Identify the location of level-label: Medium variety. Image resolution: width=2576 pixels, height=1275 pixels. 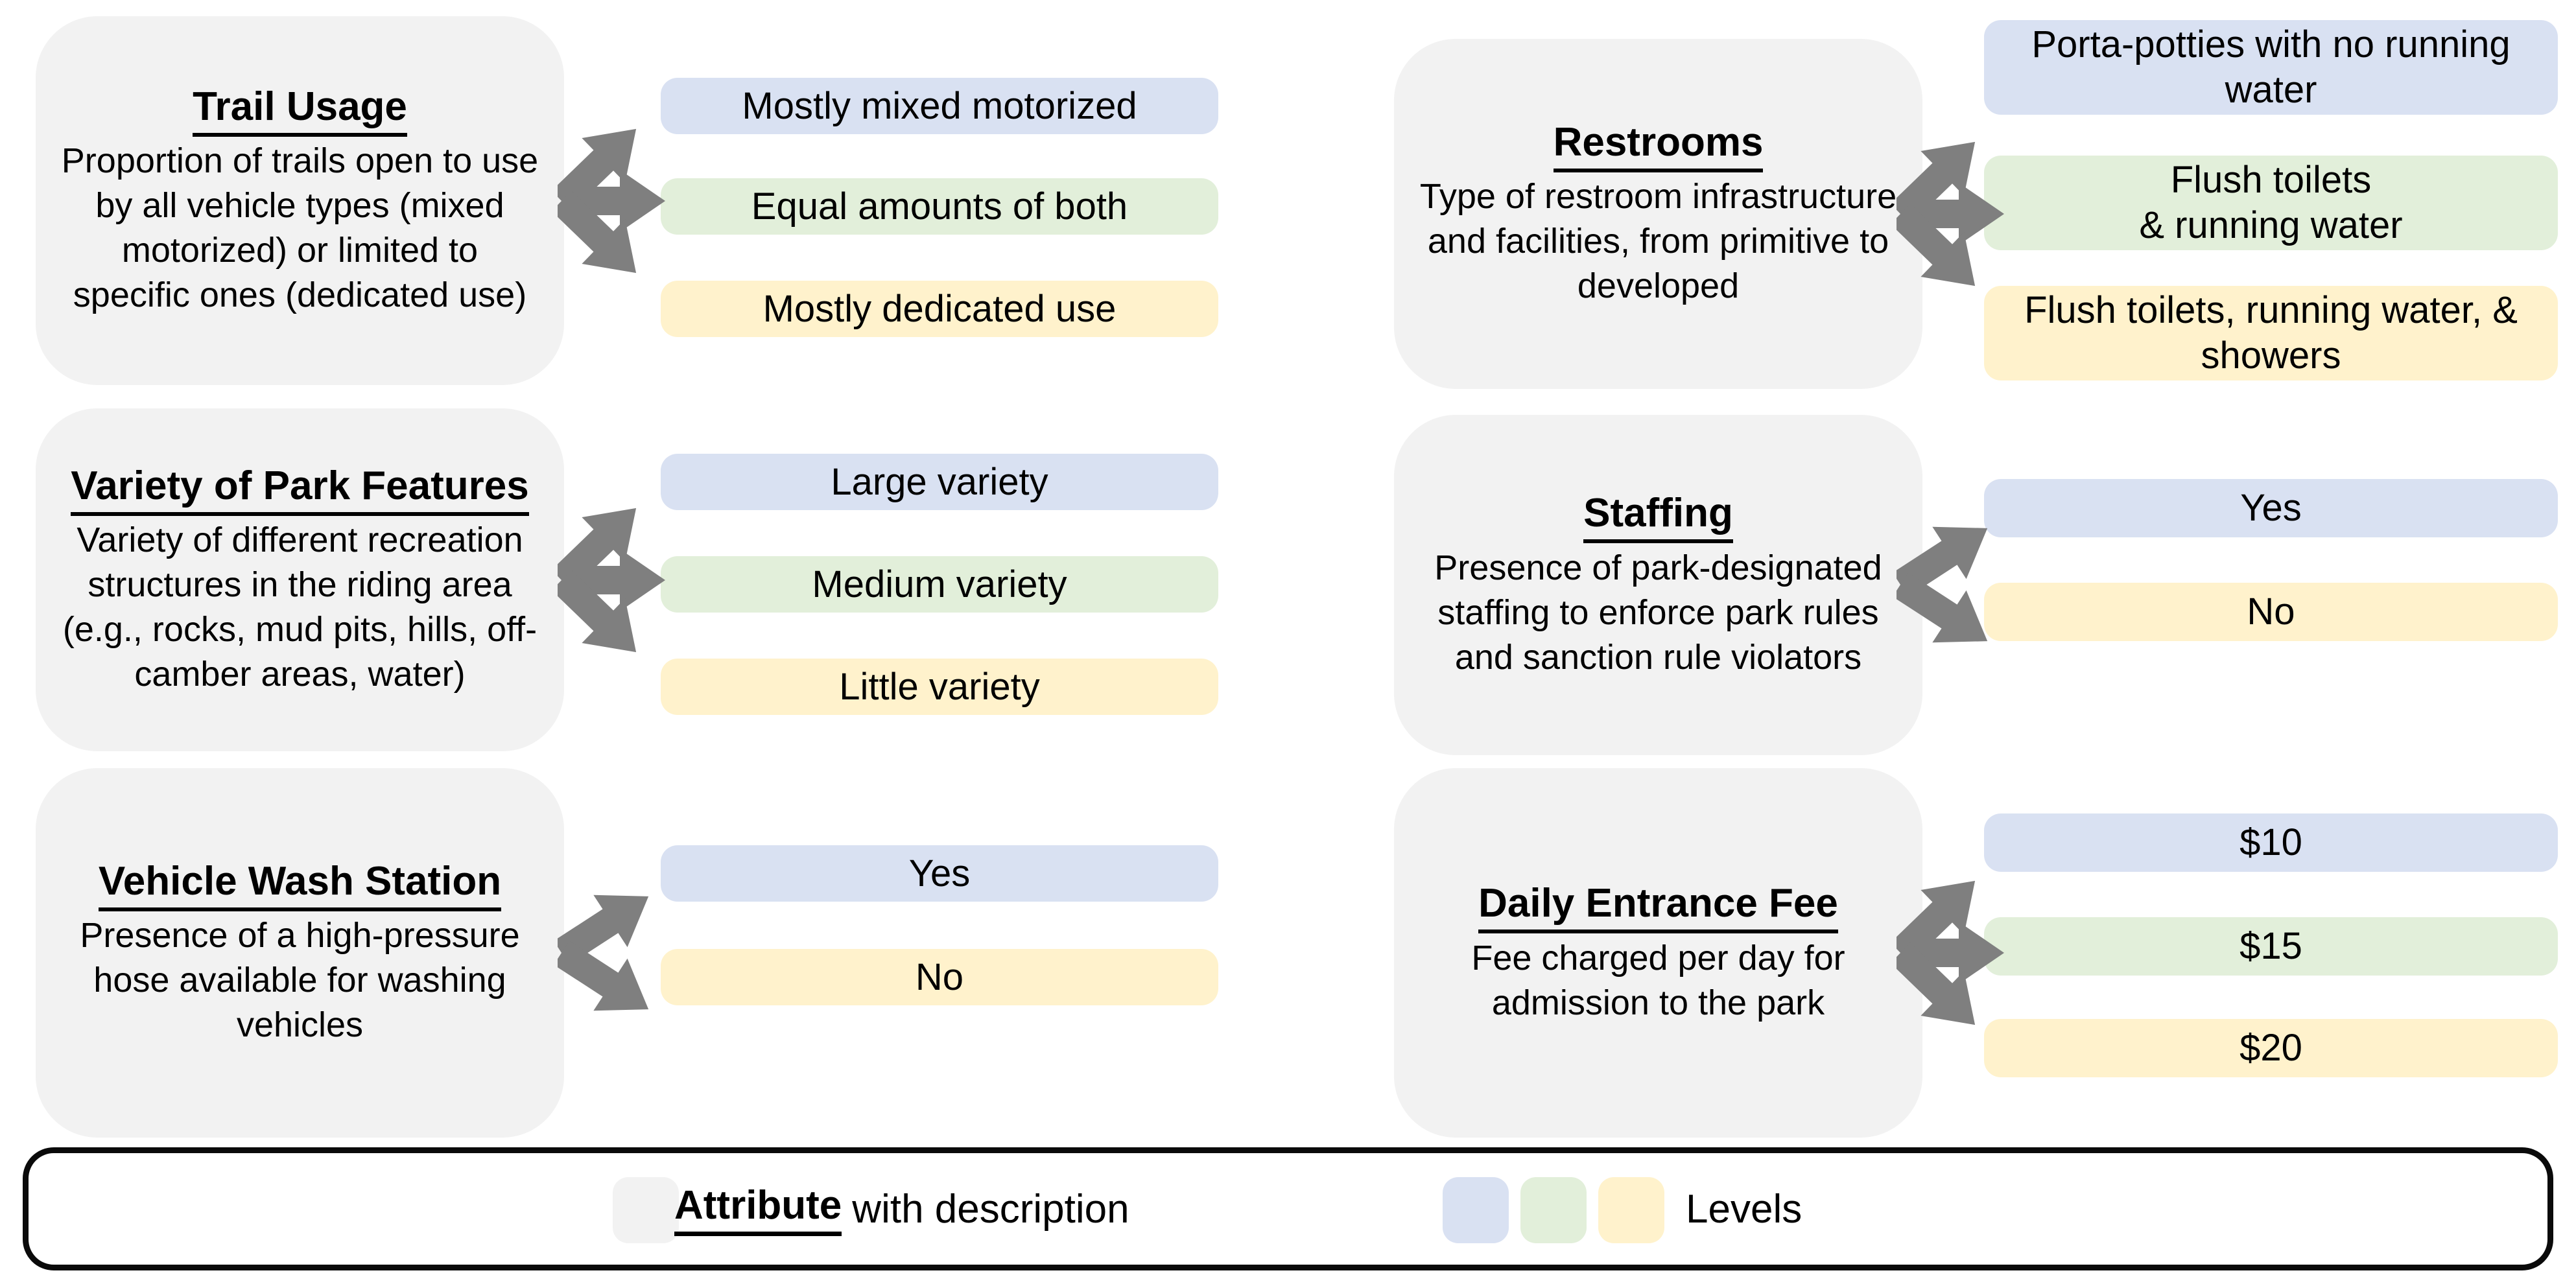
(939, 584).